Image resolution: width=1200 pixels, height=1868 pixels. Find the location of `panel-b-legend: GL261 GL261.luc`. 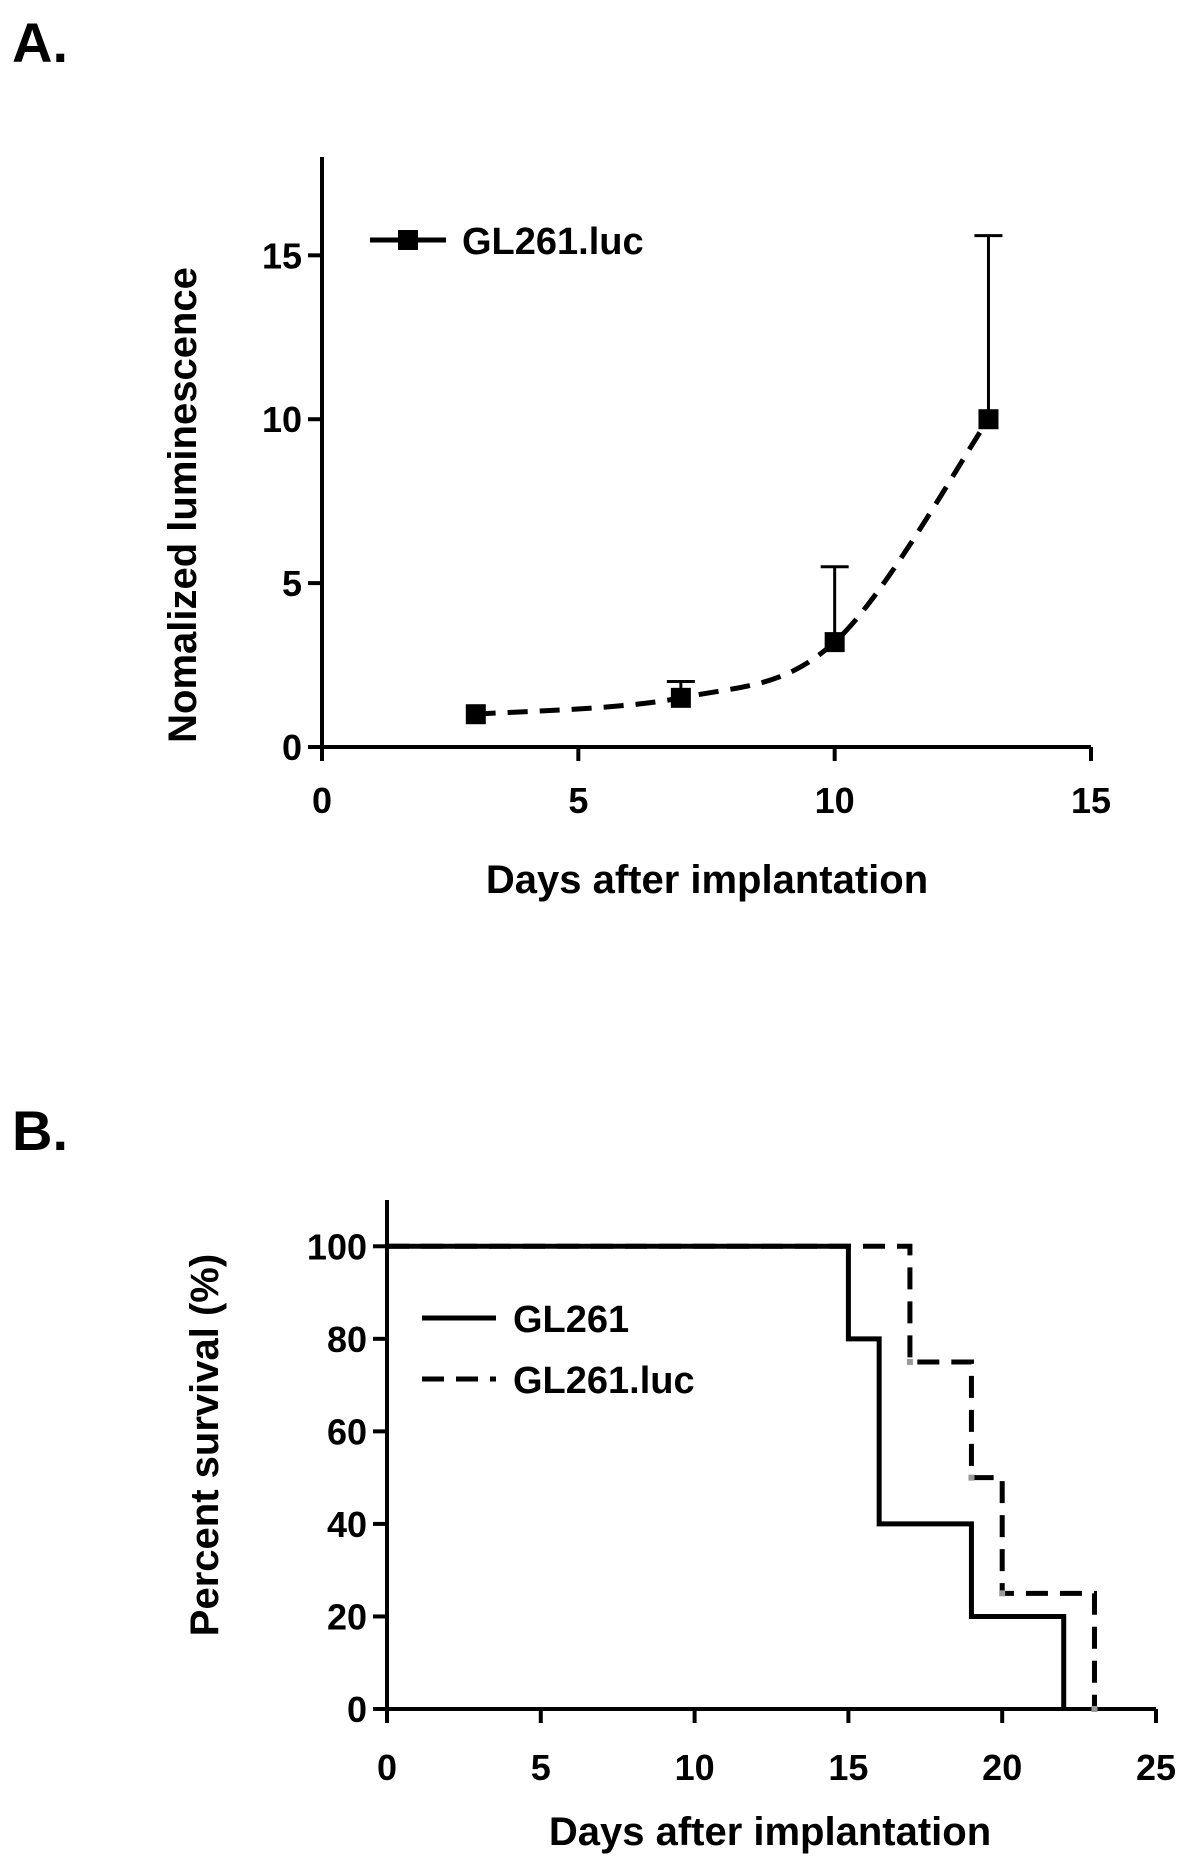

panel-b-legend: GL261 GL261.luc is located at coordinates (558, 1350).